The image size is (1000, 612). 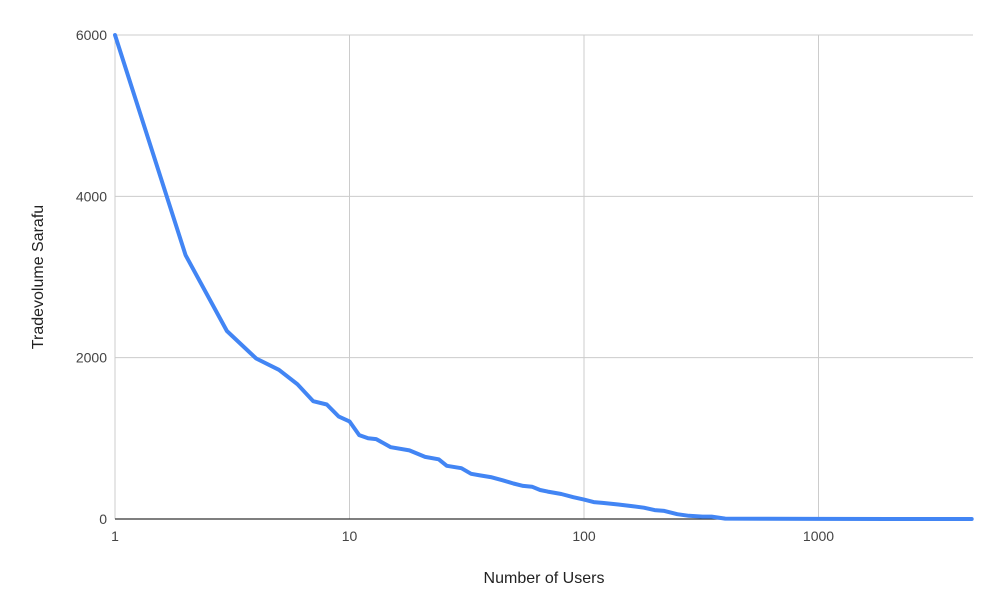 I want to click on x-tick-label: 100, so click(x=584, y=536).